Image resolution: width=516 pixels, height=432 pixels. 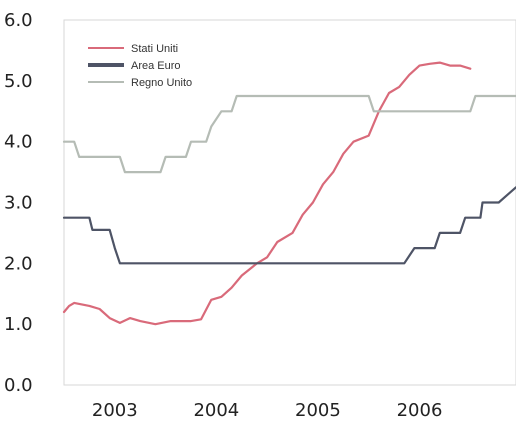 I want to click on x-axis-ticks: 2003 2004 2005 2006, so click(x=267, y=410).